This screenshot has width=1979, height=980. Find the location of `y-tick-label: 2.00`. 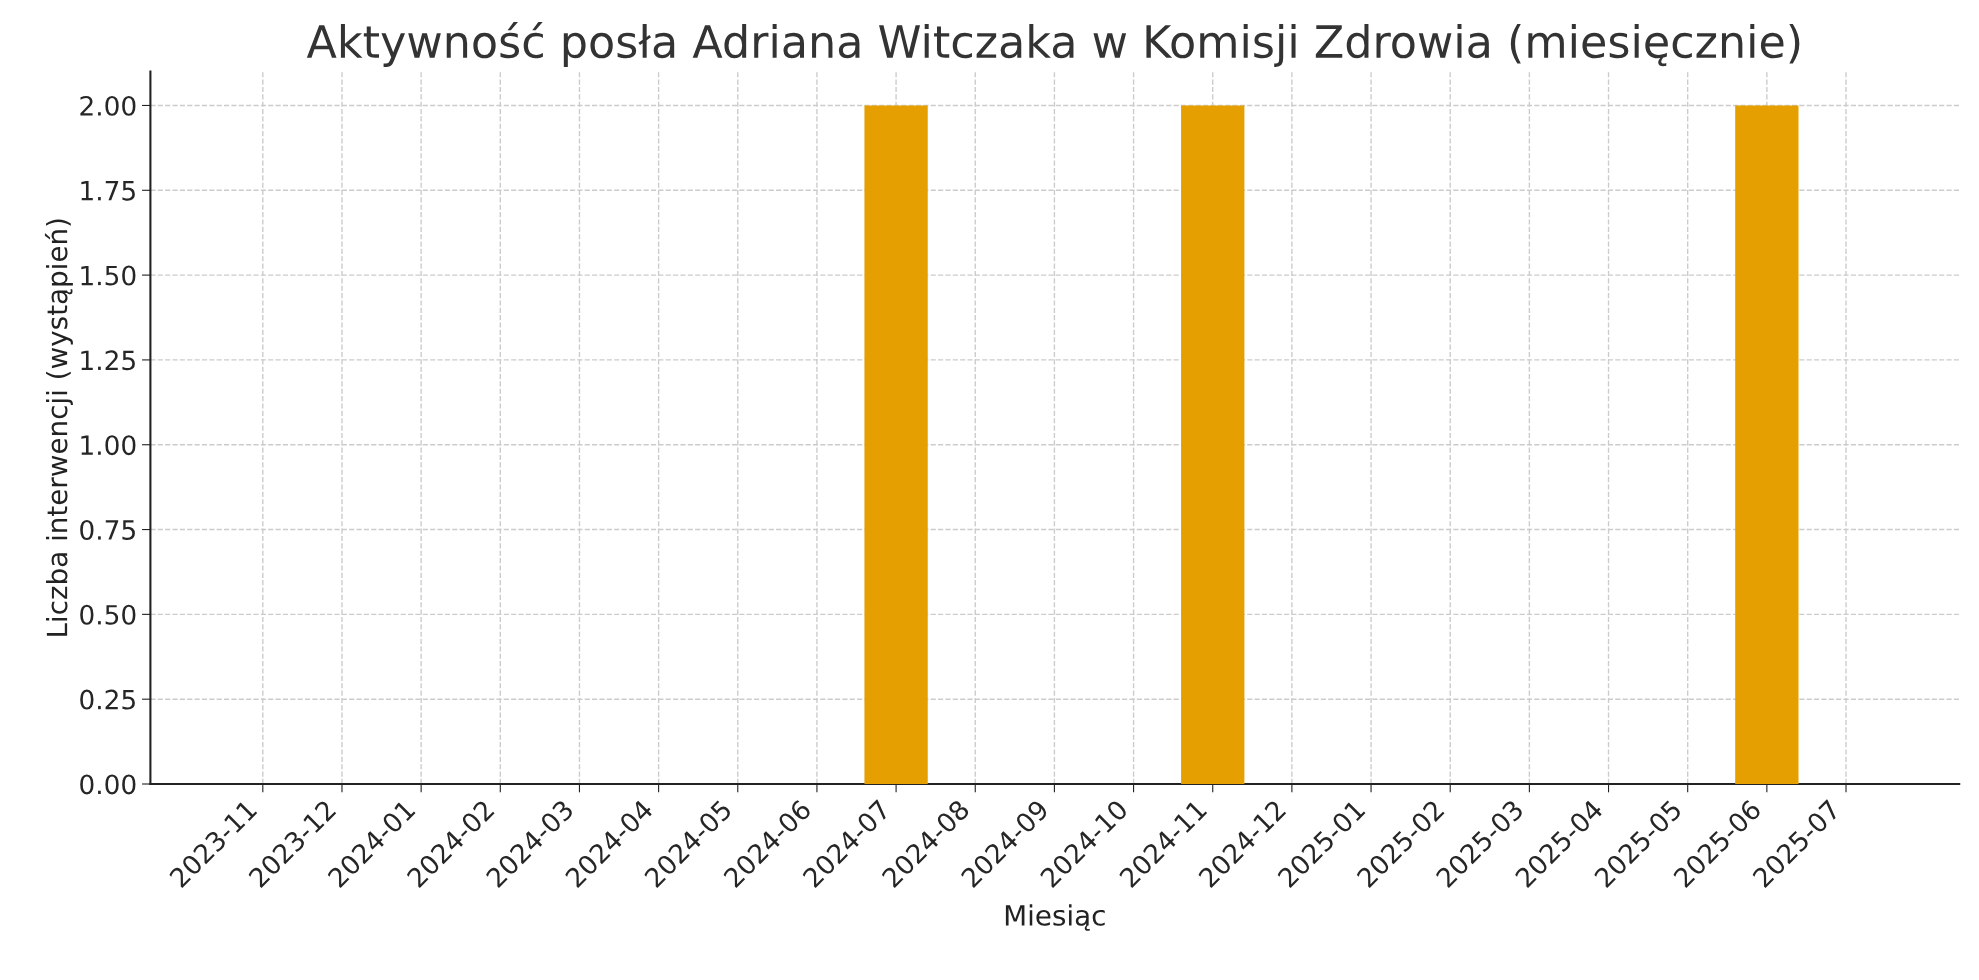

y-tick-label: 2.00 is located at coordinates (108, 105).